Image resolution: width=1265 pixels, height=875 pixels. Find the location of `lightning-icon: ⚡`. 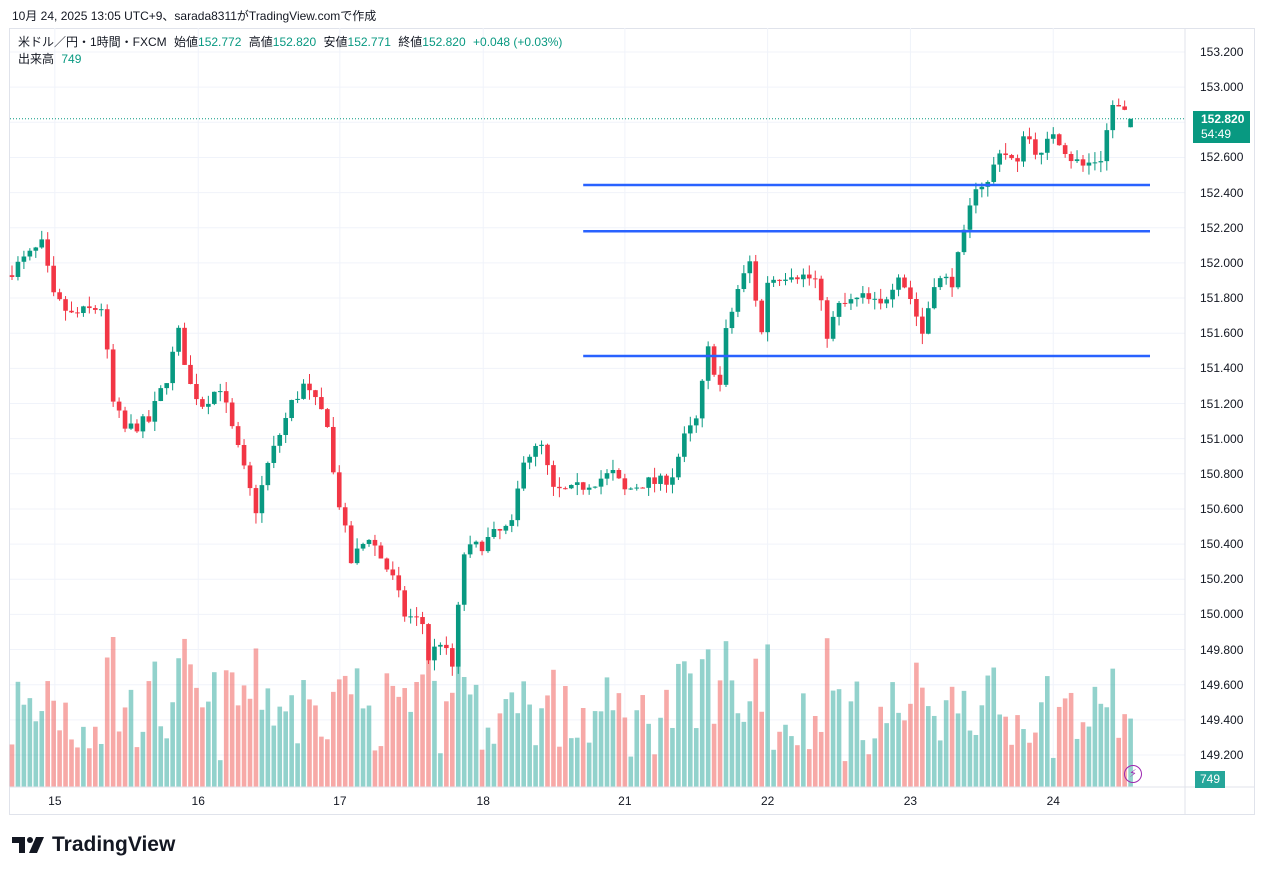

lightning-icon: ⚡ is located at coordinates (1133, 774).